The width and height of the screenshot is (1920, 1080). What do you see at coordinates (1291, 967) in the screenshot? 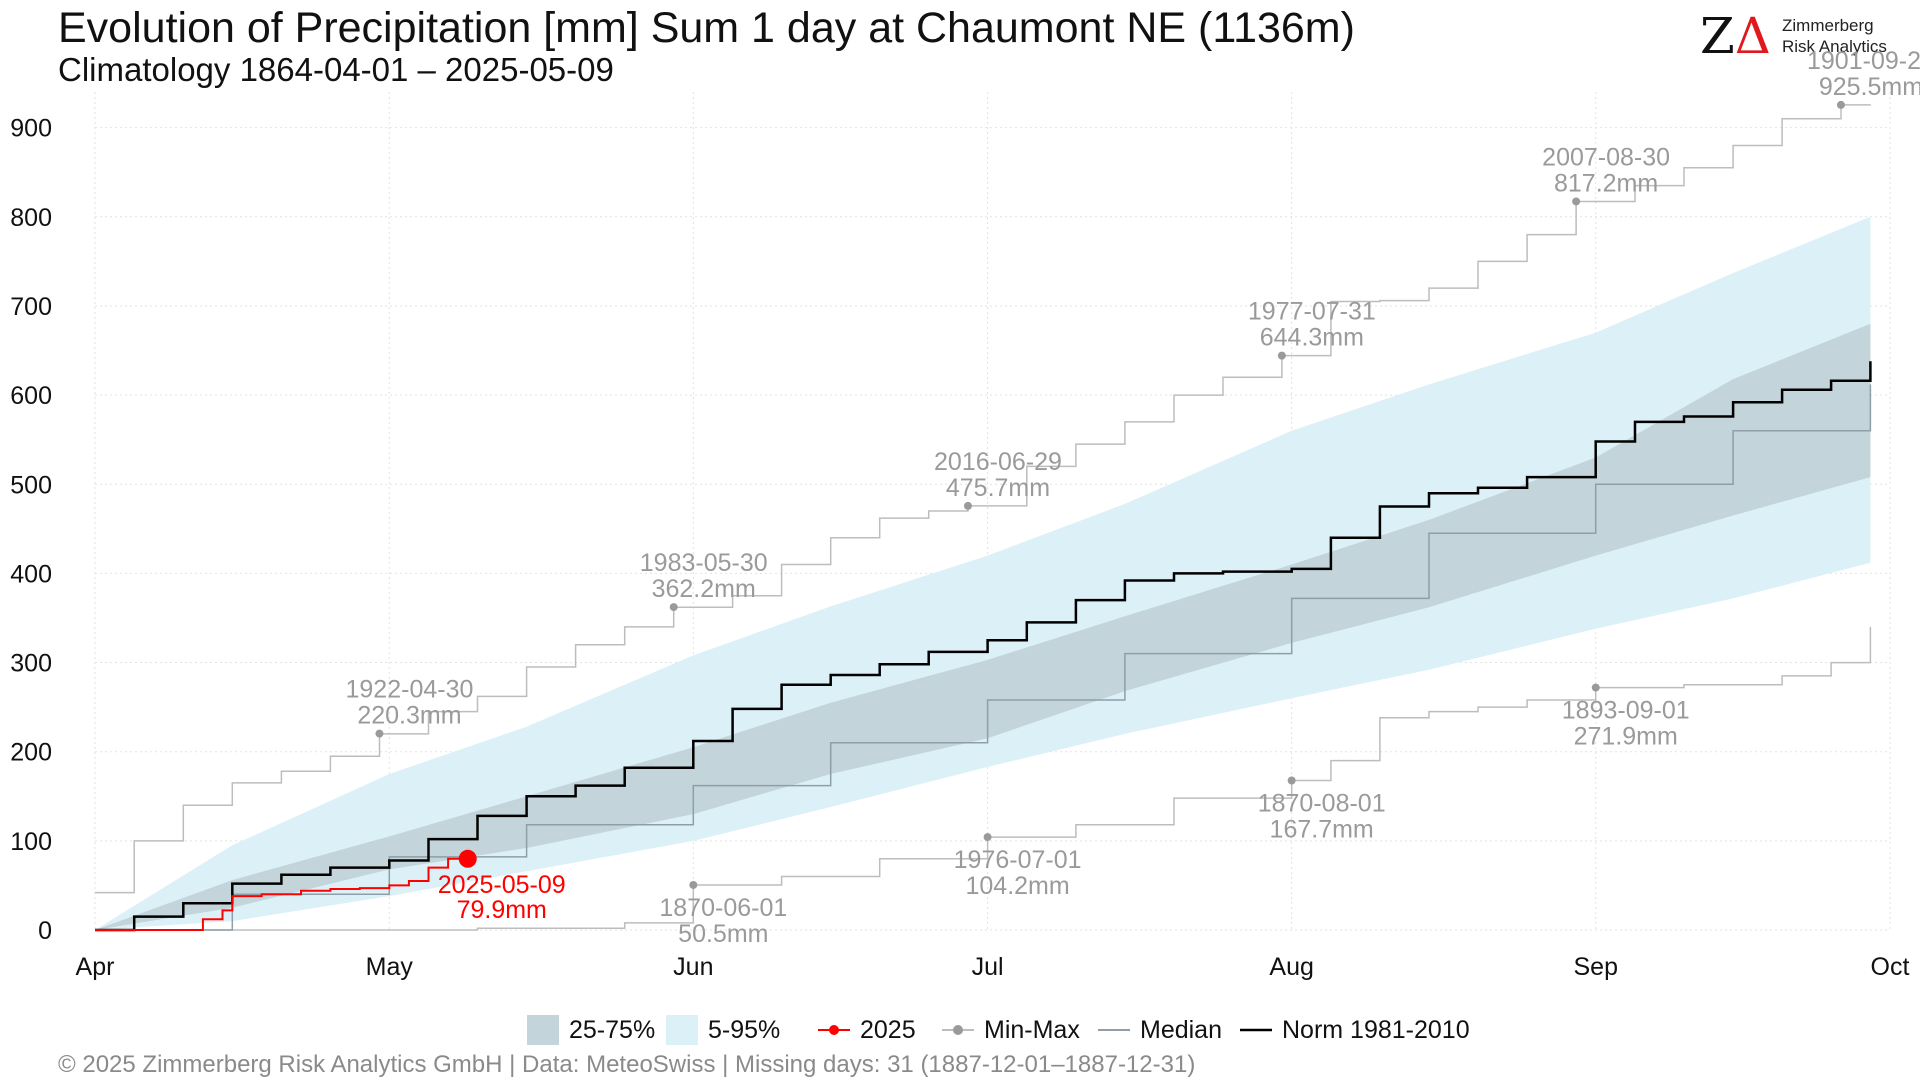
I see `x-tick-label: Aug` at bounding box center [1291, 967].